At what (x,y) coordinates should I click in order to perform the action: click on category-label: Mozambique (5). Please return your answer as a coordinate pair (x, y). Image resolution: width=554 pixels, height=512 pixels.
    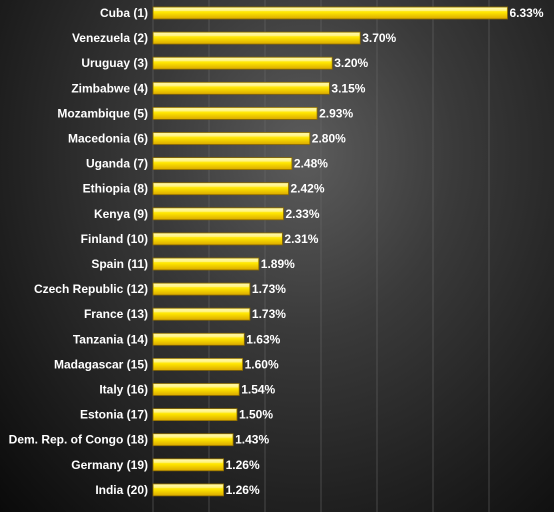
    Looking at the image, I should click on (102, 113).